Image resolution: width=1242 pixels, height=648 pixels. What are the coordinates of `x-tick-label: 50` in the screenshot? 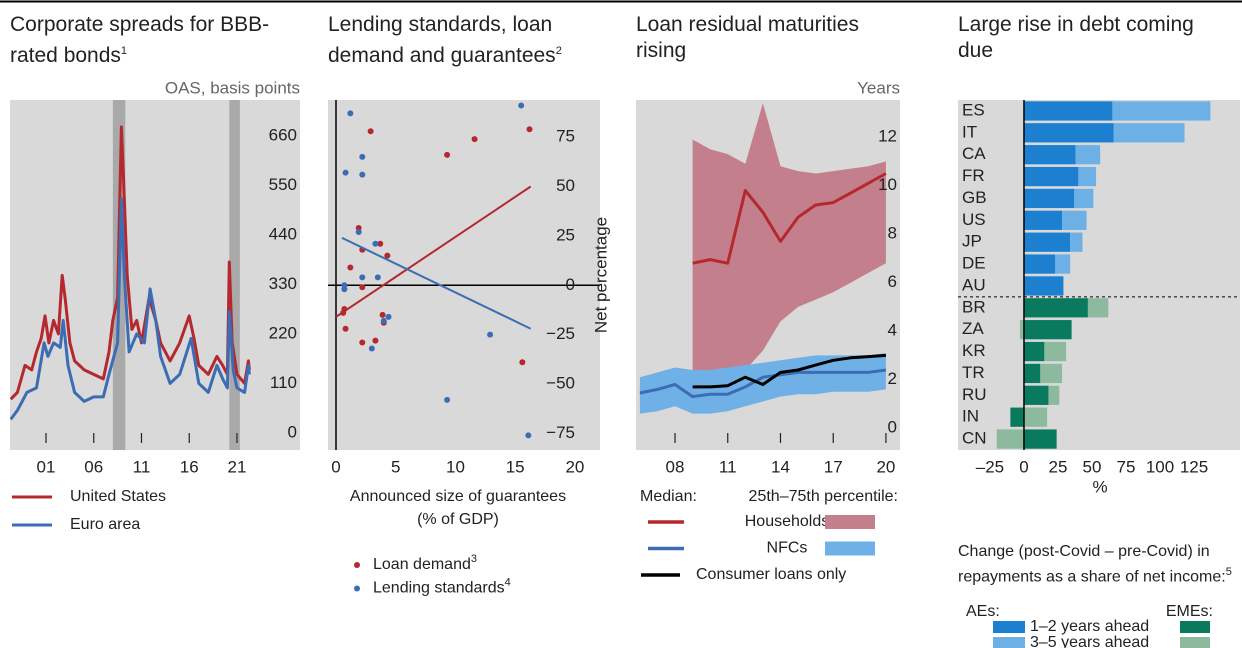 It's located at (1092, 466).